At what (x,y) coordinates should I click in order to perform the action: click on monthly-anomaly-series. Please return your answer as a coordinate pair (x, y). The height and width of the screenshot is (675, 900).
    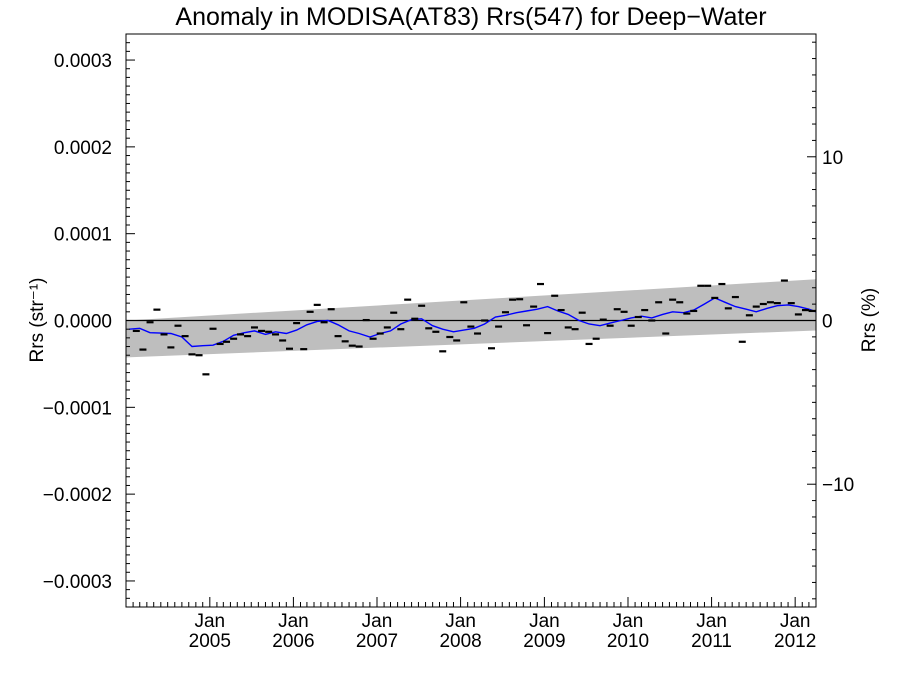
    Looking at the image, I should click on (474, 327).